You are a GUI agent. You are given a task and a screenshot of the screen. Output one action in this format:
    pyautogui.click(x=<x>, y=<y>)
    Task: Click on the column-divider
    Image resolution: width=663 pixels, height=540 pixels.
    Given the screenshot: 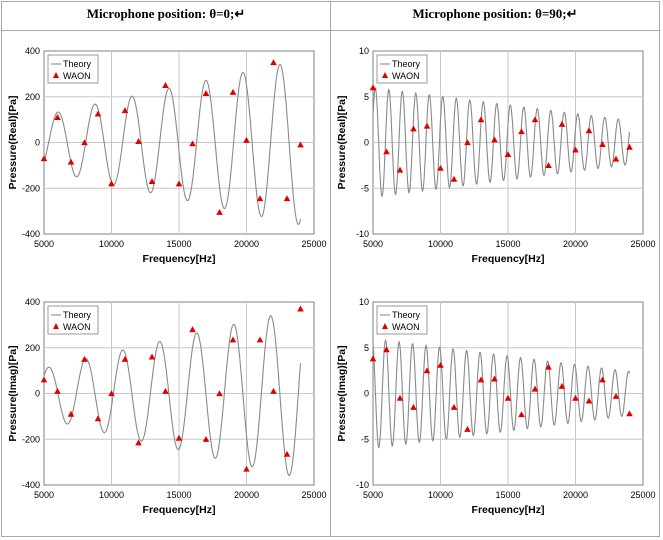 What is the action you would take?
    pyautogui.click(x=330, y=269)
    